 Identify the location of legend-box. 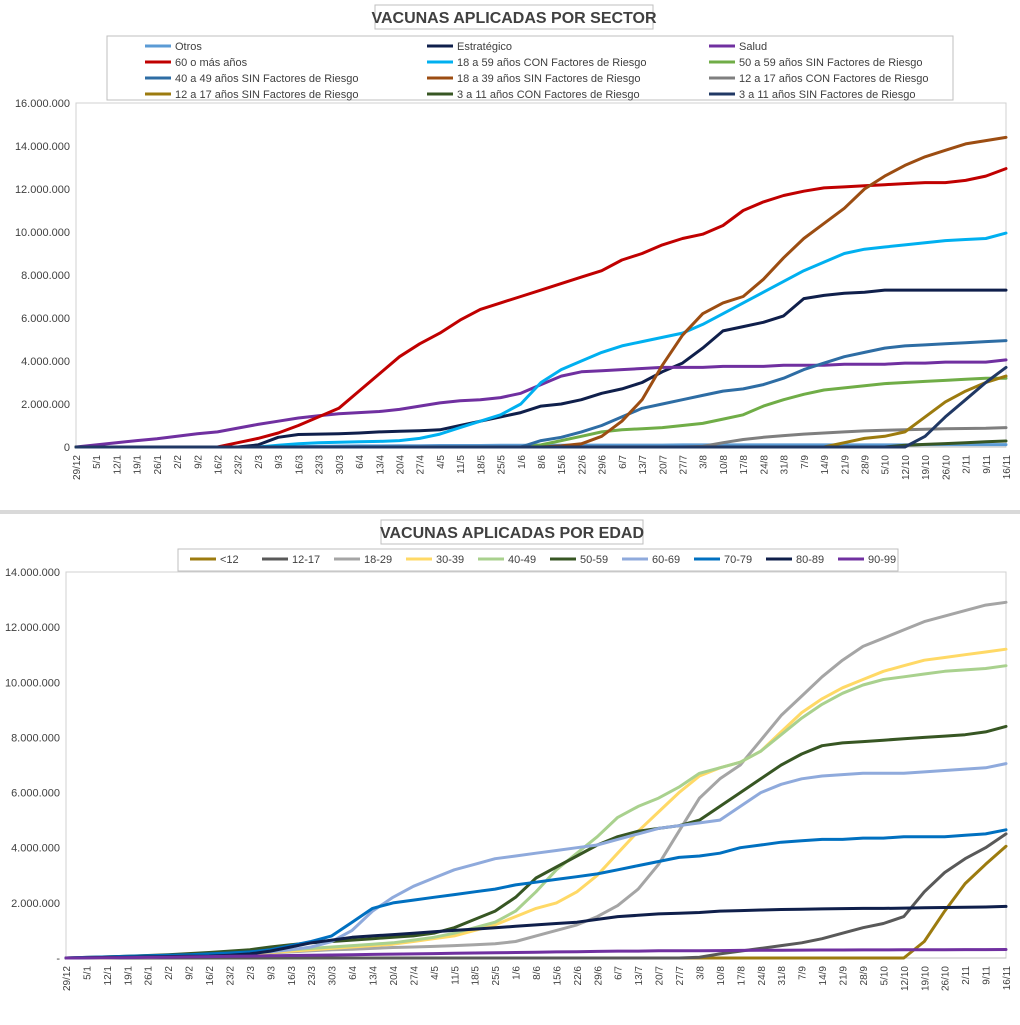
(530, 68).